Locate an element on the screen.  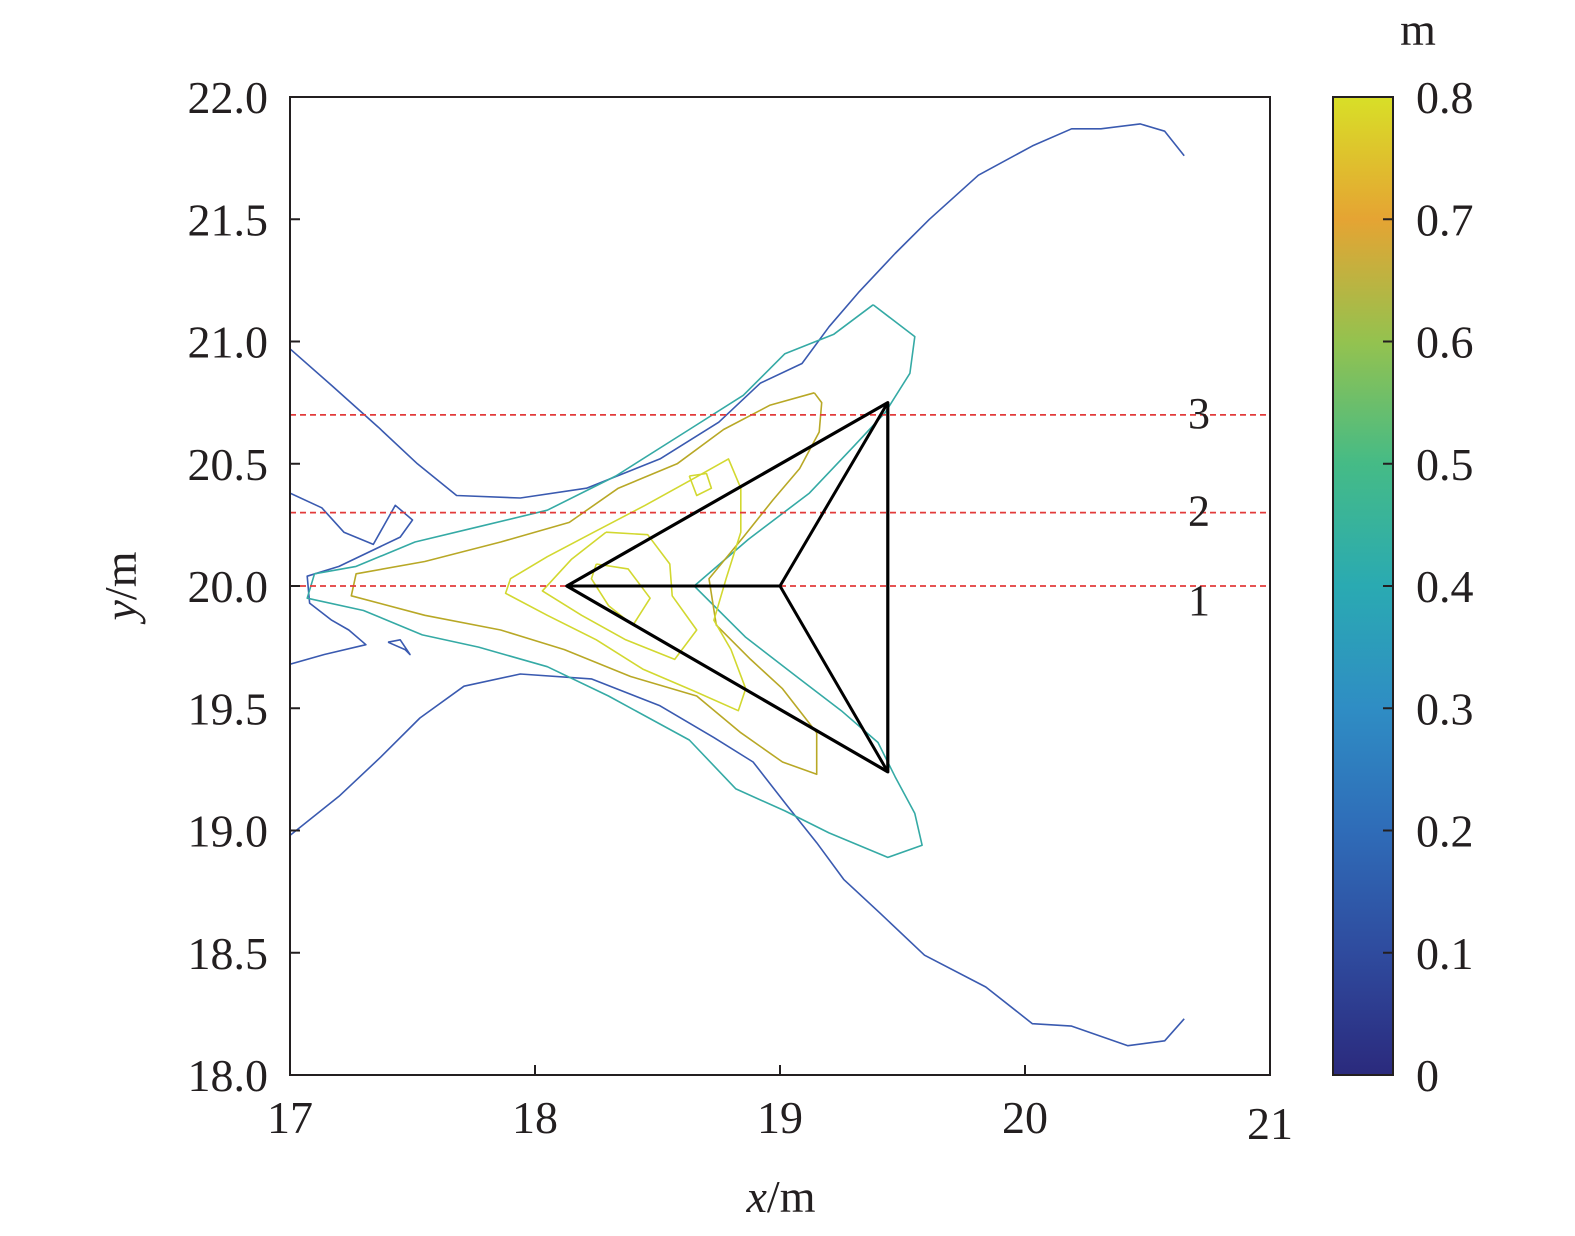
x-axis-var: x is located at coordinates (757, 1196).